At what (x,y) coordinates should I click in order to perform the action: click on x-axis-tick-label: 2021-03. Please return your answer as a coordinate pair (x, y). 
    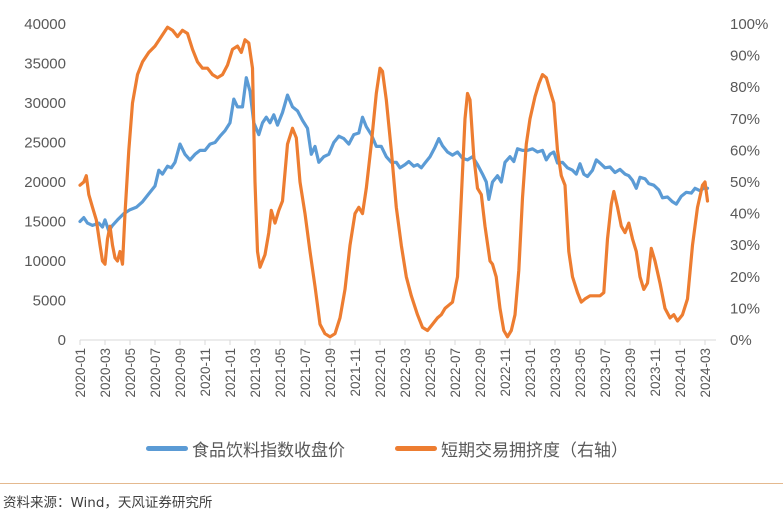
    Looking at the image, I should click on (255, 373).